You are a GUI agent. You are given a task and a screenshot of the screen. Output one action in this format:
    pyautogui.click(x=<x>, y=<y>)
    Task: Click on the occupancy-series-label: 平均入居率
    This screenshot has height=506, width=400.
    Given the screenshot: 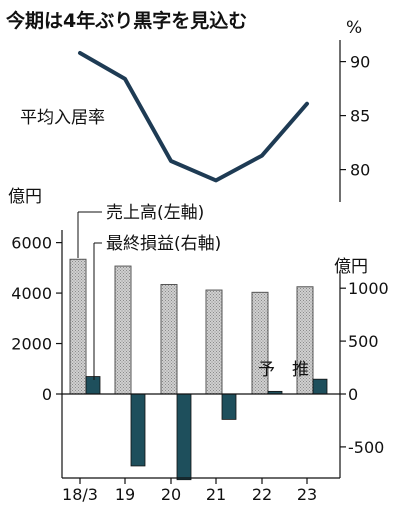 What is the action you would take?
    pyautogui.click(x=62, y=118)
    